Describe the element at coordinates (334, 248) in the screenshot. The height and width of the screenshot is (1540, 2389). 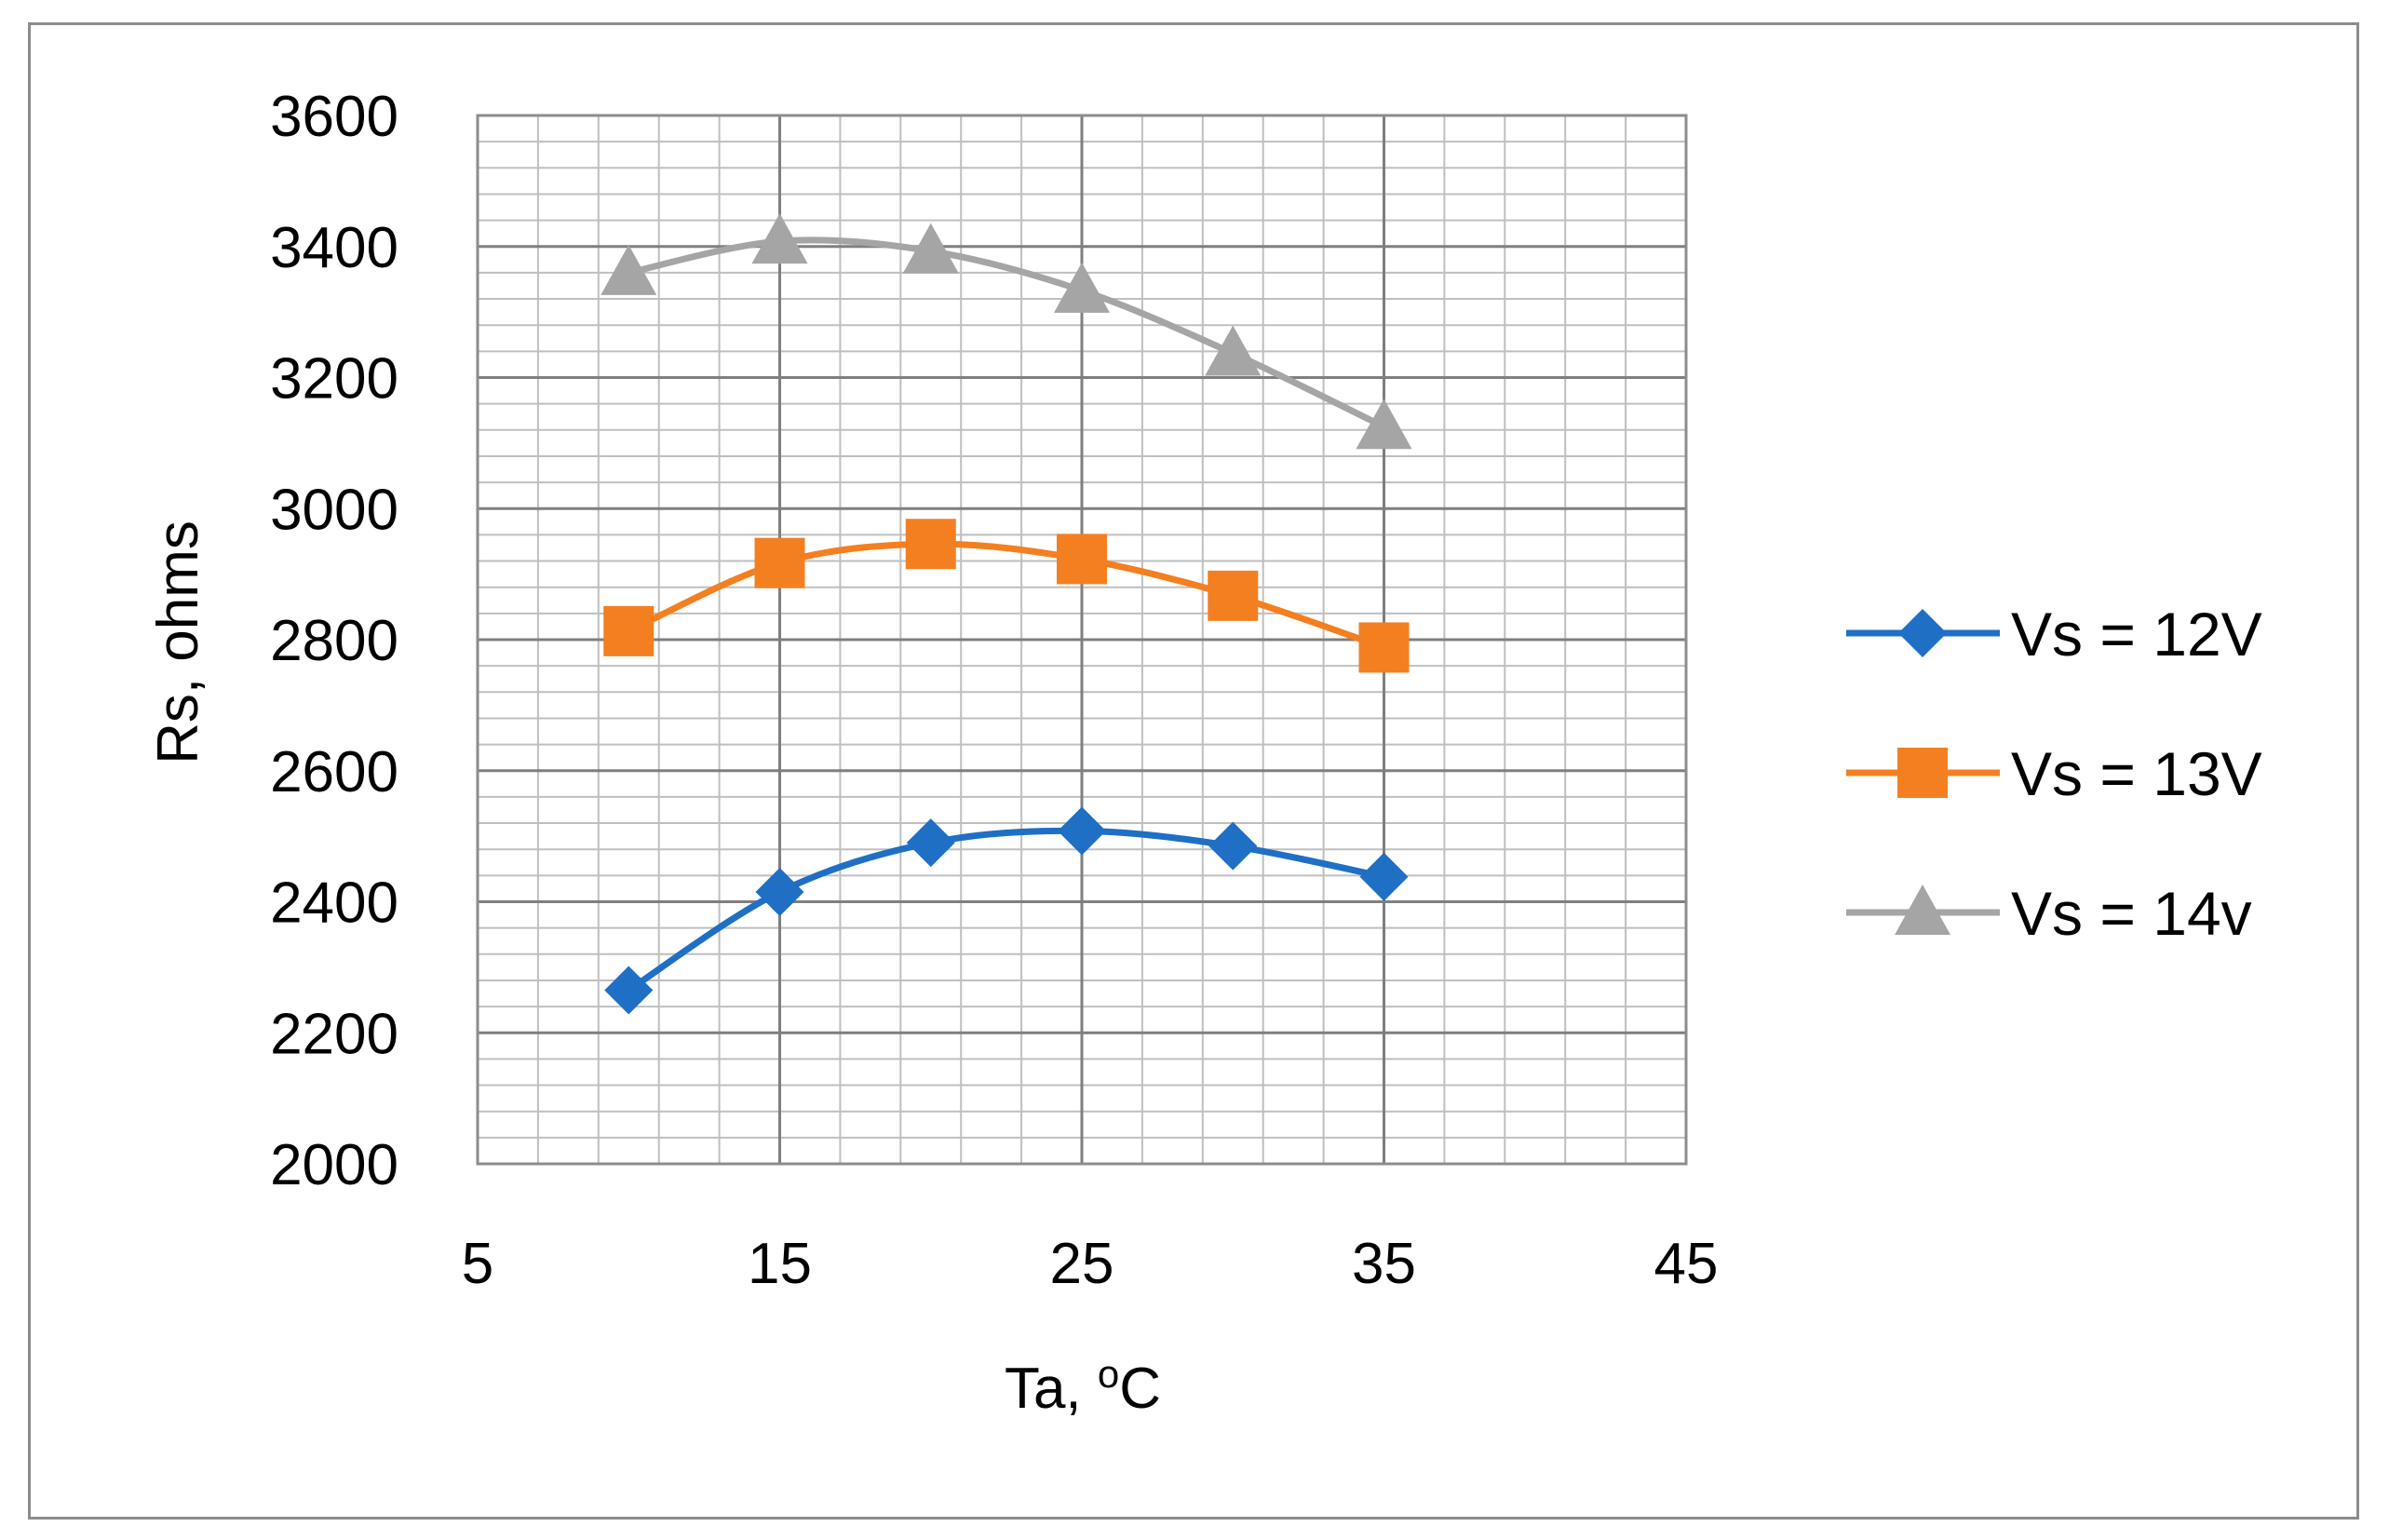
I see `y-tick-label: 3400` at that location.